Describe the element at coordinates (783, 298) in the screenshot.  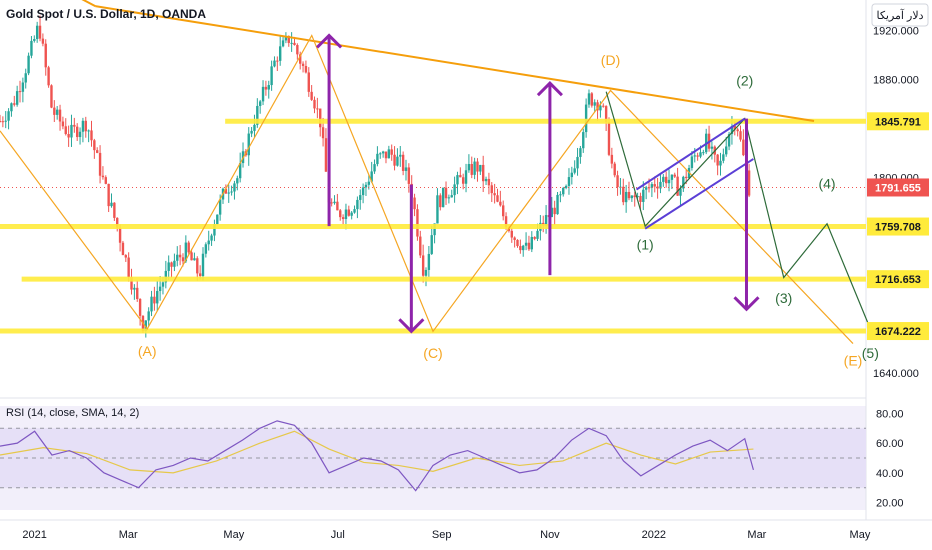
I see `impulse-wave-label: (3)` at that location.